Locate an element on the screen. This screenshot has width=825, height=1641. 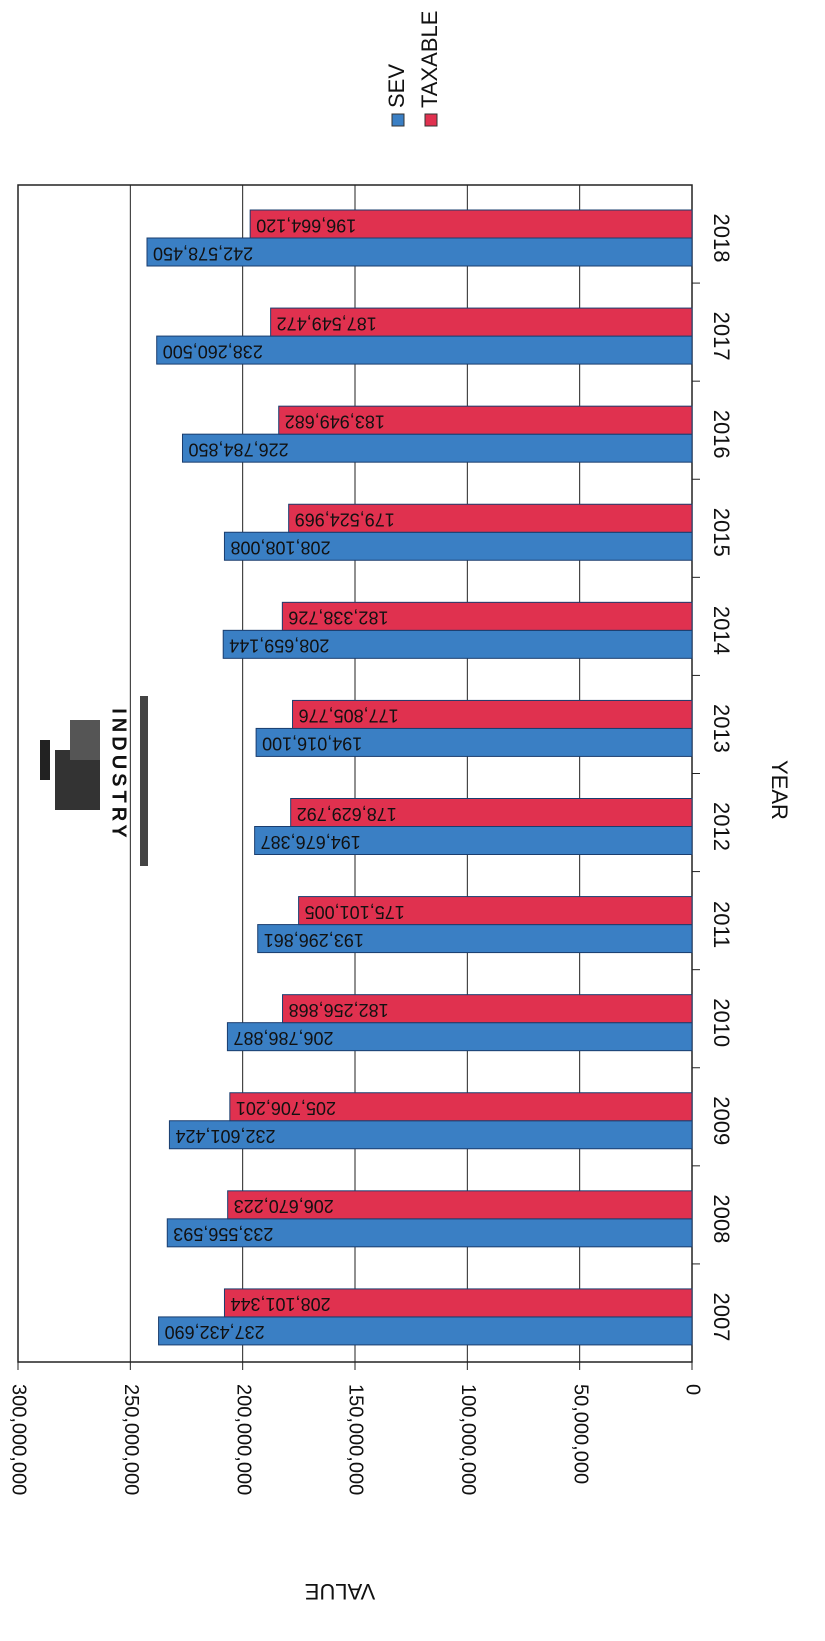
data-label: 238,260,500 is located at coordinates (213, 351).